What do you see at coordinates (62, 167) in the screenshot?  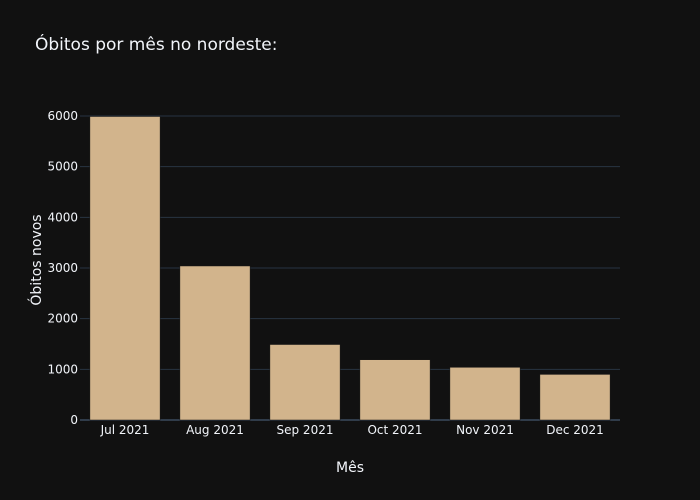 I see `y-tick-label: 5000` at bounding box center [62, 167].